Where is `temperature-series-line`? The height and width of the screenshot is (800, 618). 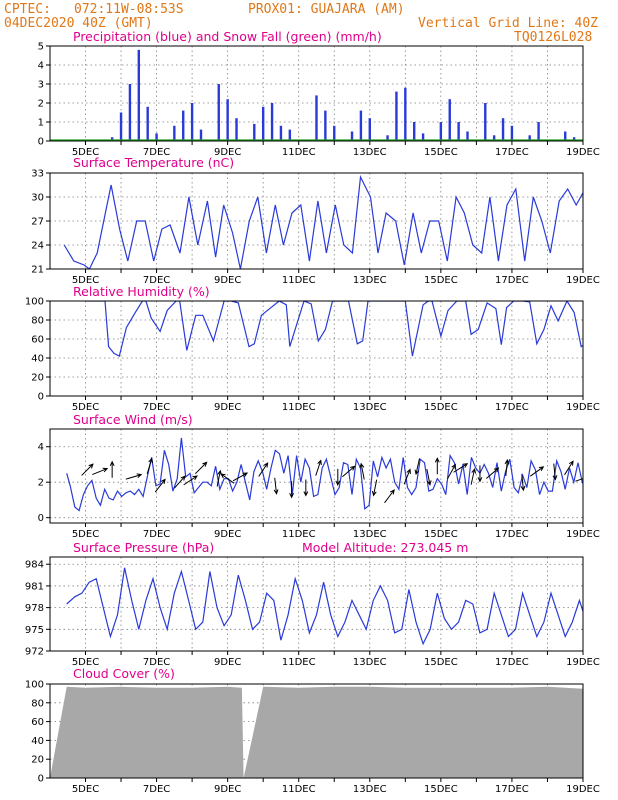
temperature-series-line is located at coordinates (323, 221).